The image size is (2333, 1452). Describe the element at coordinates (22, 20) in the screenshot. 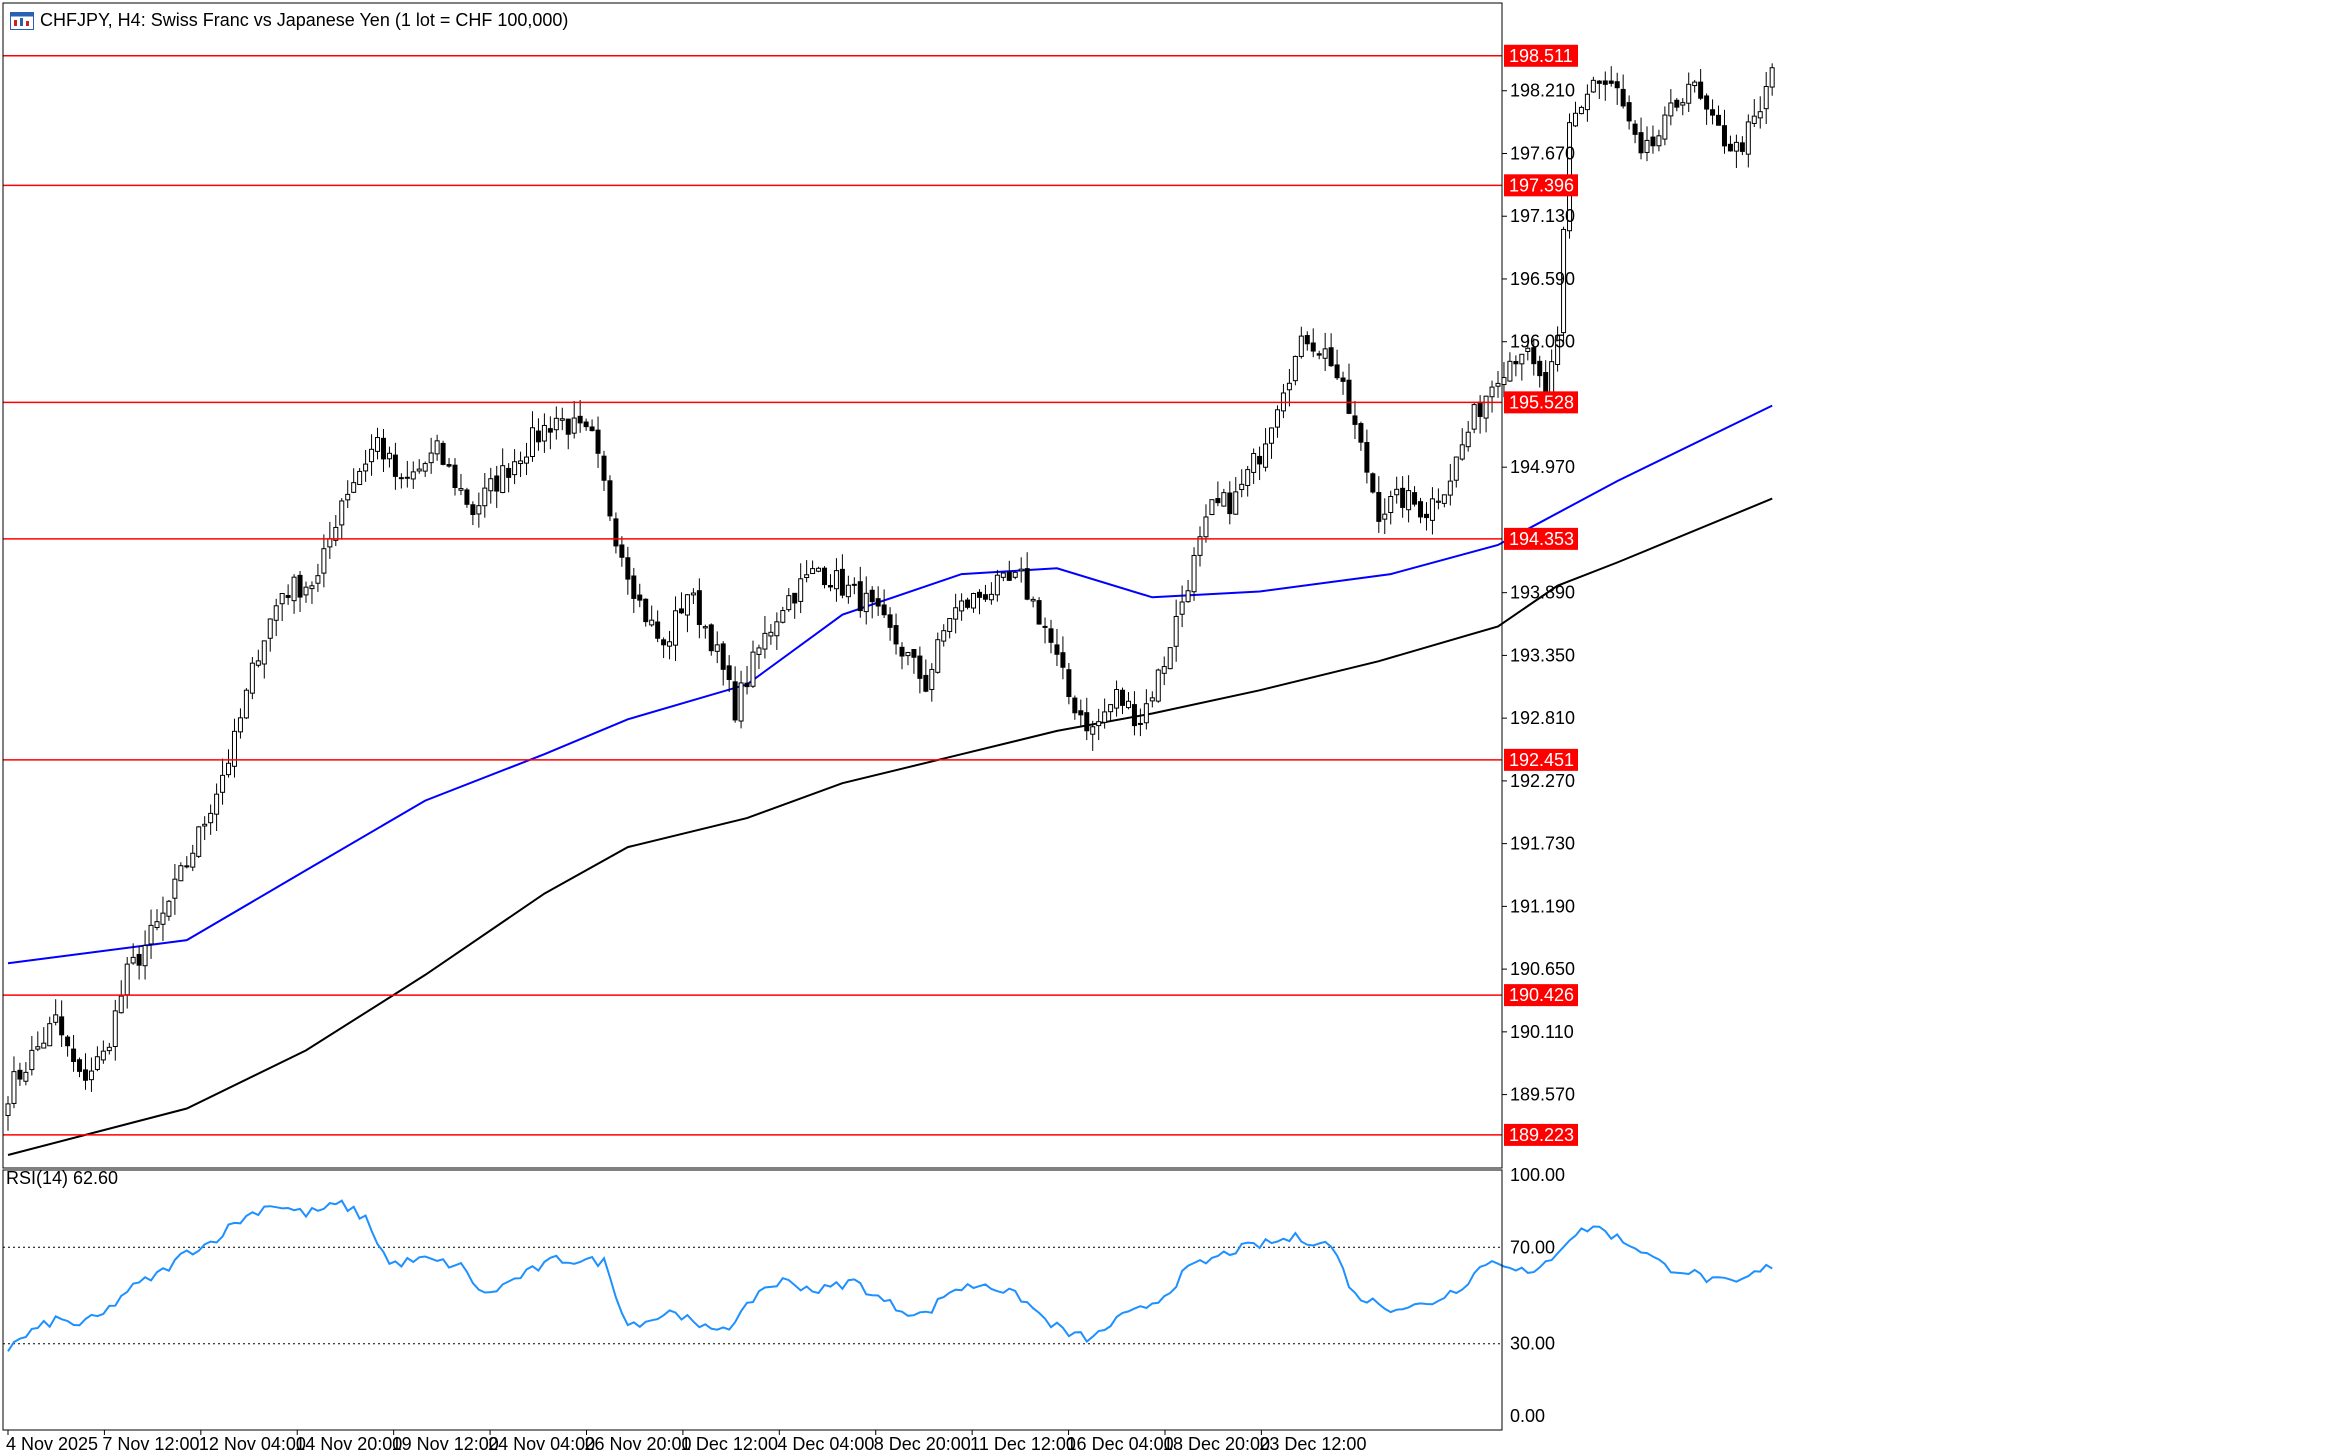

I see `chart-window-icon` at that location.